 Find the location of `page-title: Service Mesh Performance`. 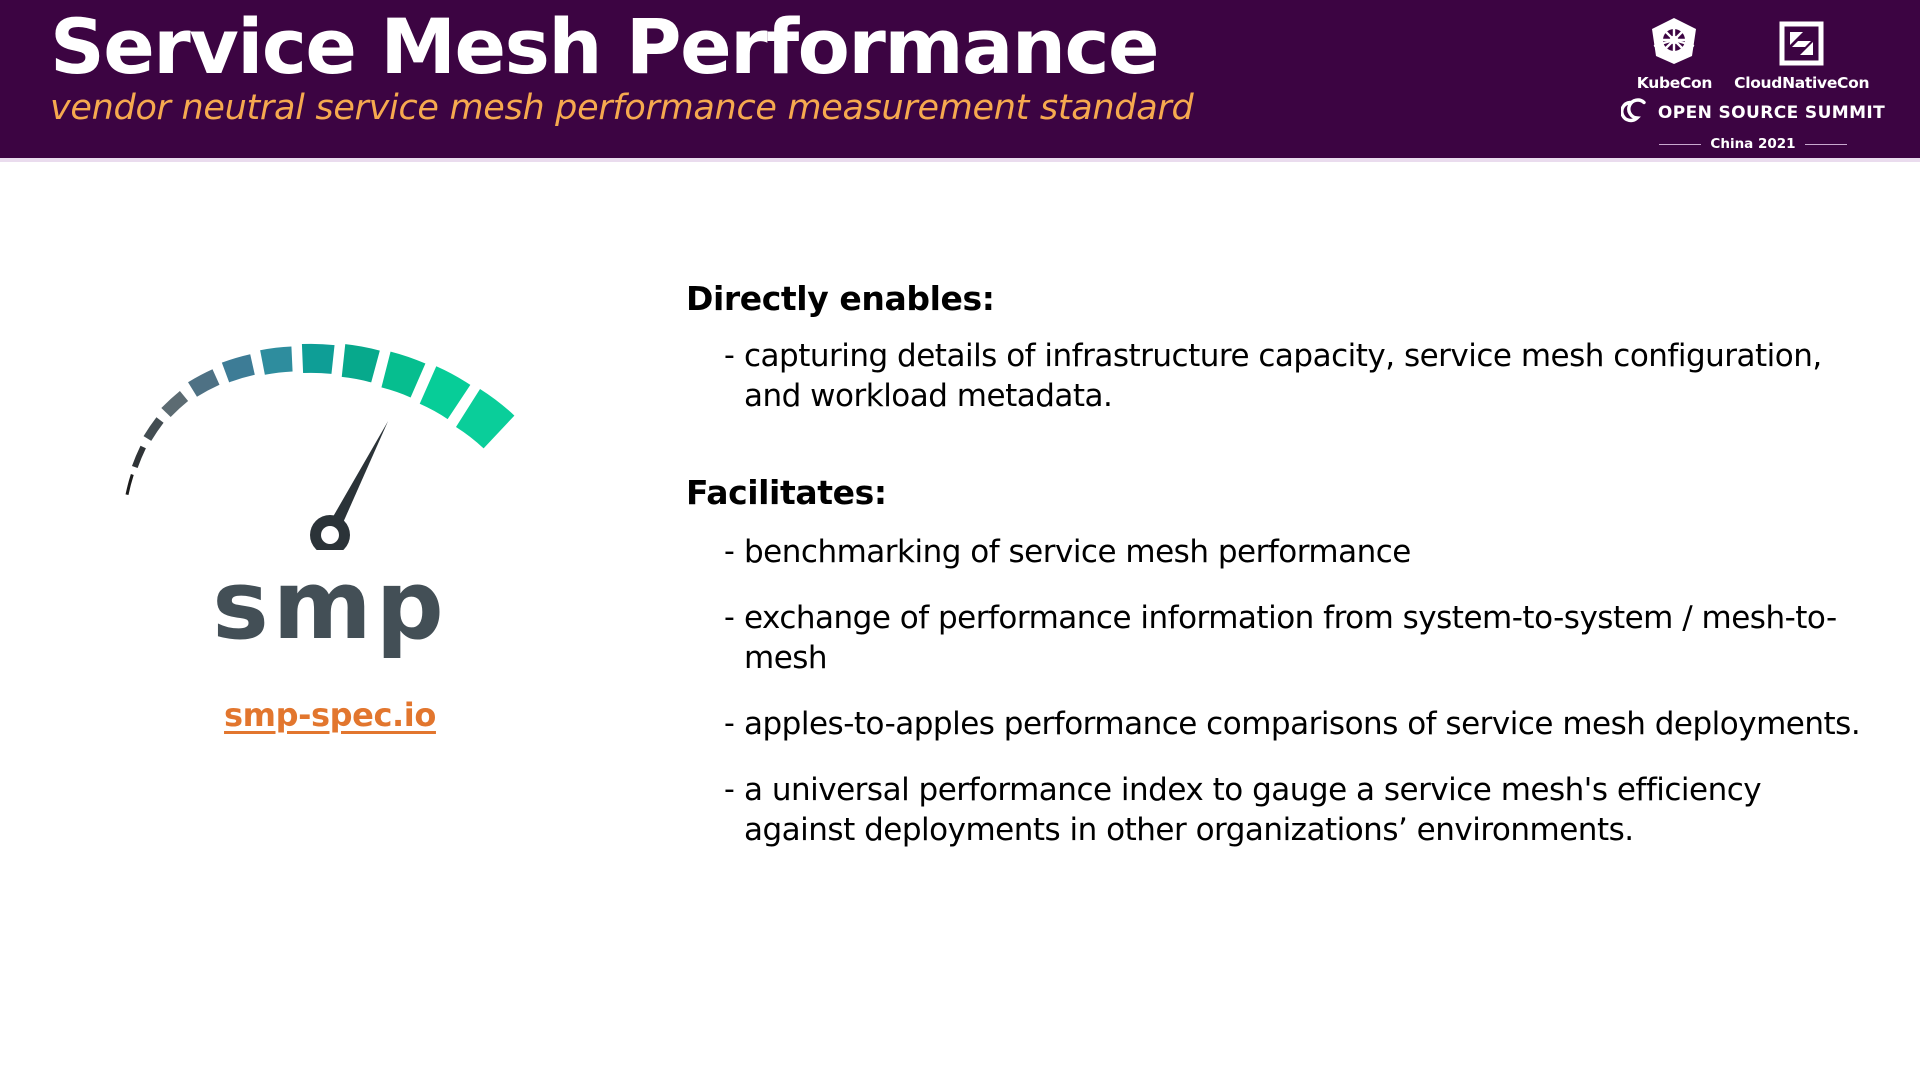

page-title: Service Mesh Performance is located at coordinates (605, 46).